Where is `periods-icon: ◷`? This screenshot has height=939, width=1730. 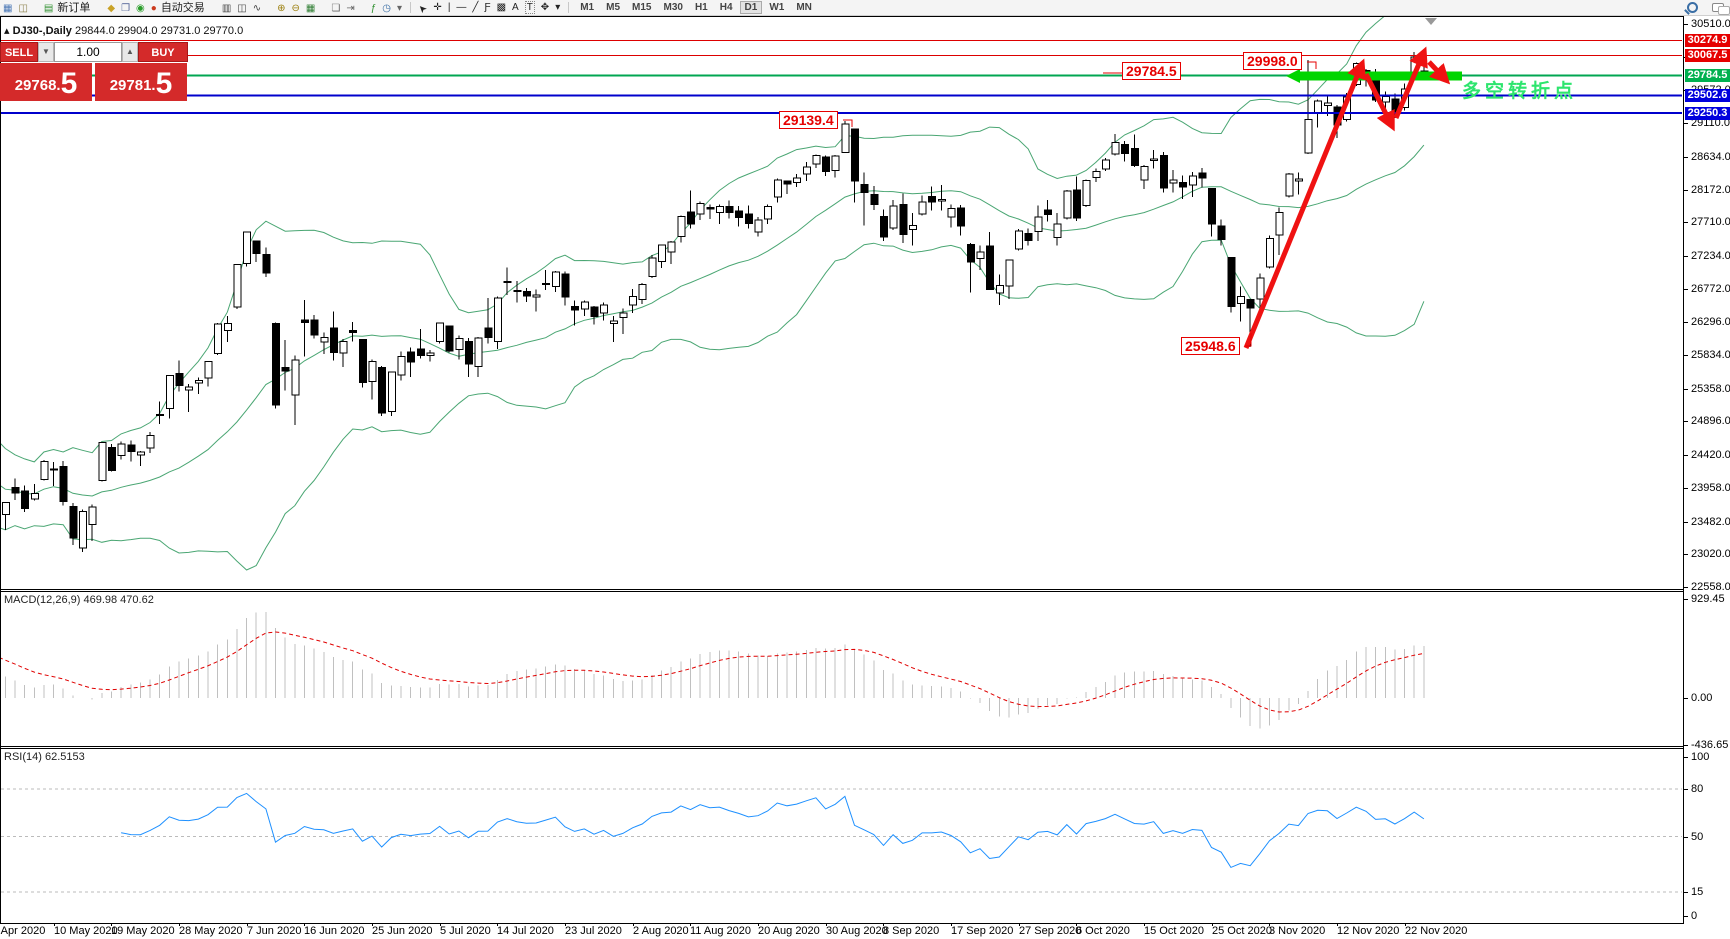
periods-icon: ◷ is located at coordinates (386, 8).